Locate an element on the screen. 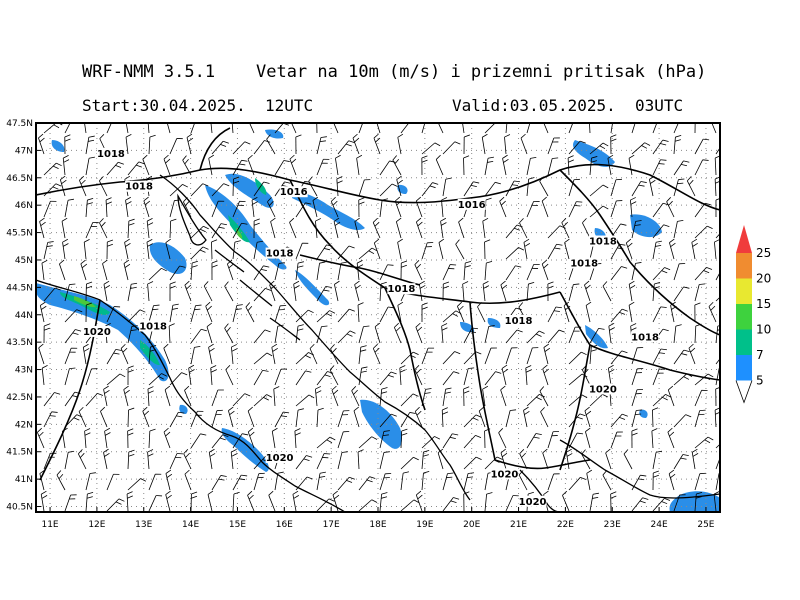  colorbar-segment is located at coordinates (744, 368).